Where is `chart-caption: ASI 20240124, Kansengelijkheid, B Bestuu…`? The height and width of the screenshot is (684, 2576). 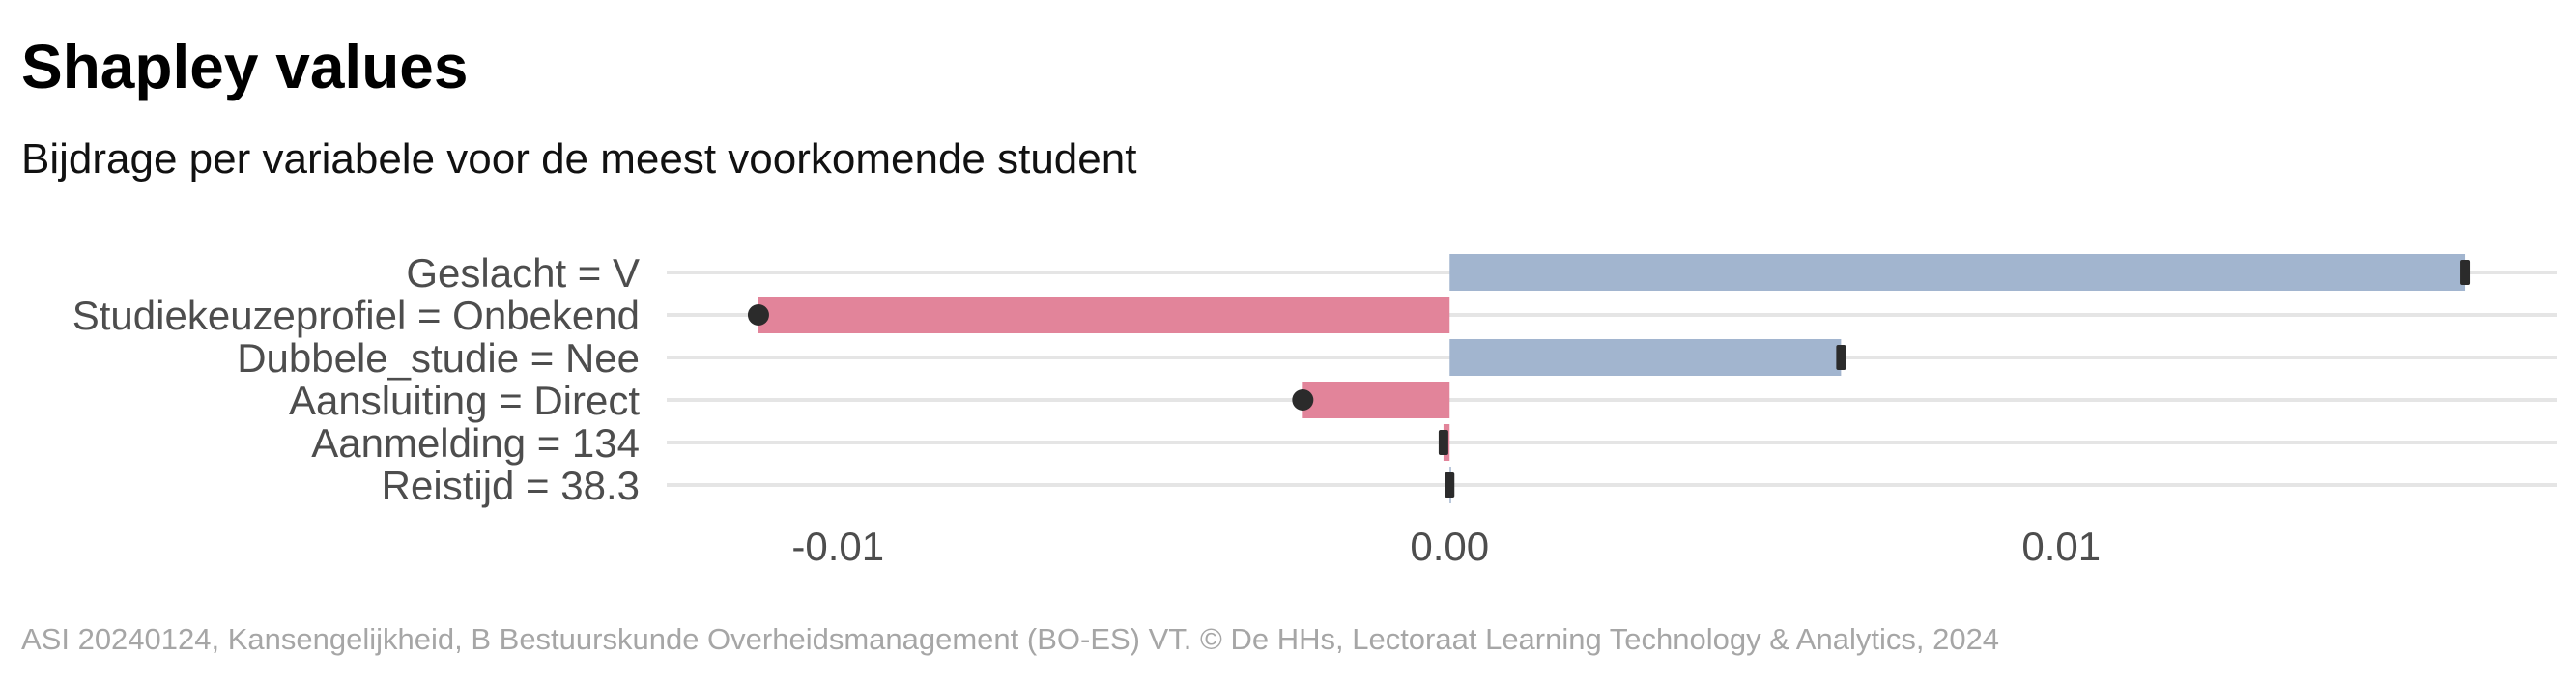
chart-caption: ASI 20240124, Kansengelijkheid, B Bestuu… is located at coordinates (1011, 639).